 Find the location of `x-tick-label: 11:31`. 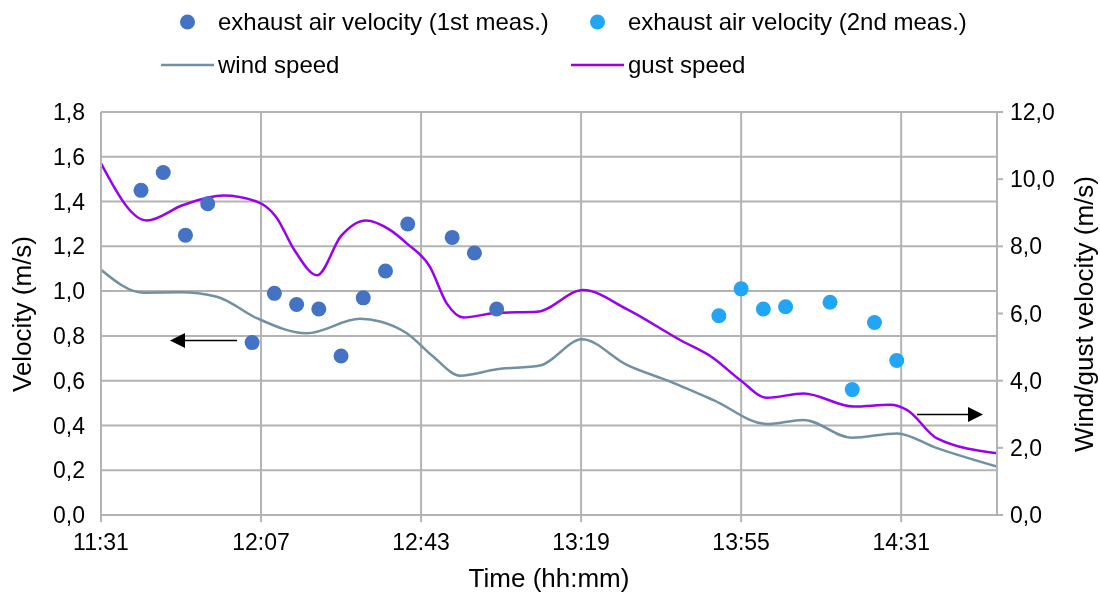

x-tick-label: 11:31 is located at coordinates (101, 542).